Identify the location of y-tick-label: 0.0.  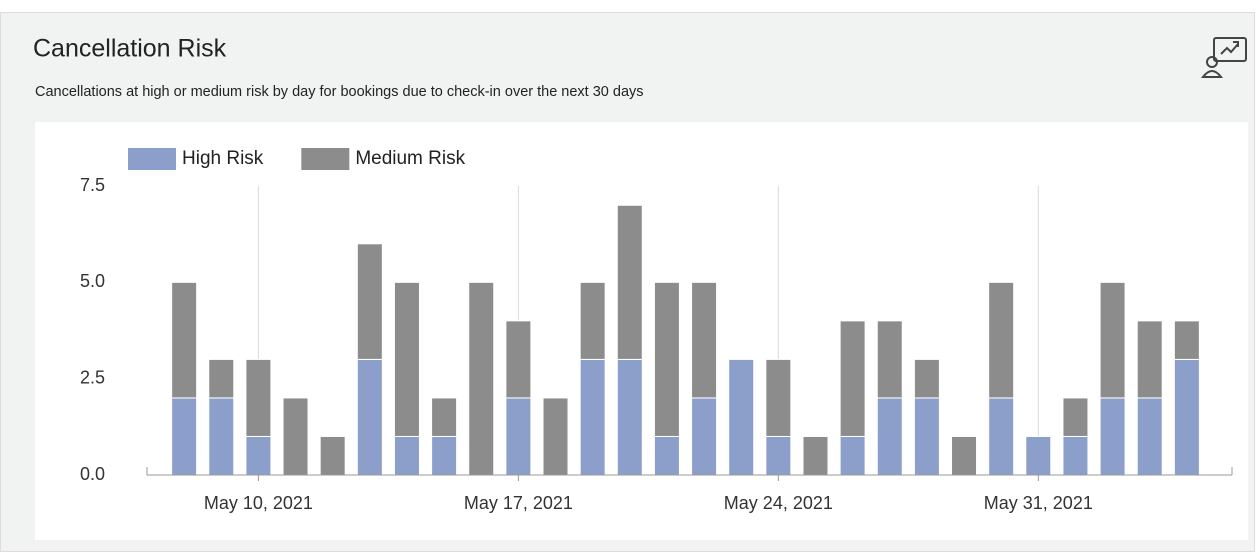
(92, 474).